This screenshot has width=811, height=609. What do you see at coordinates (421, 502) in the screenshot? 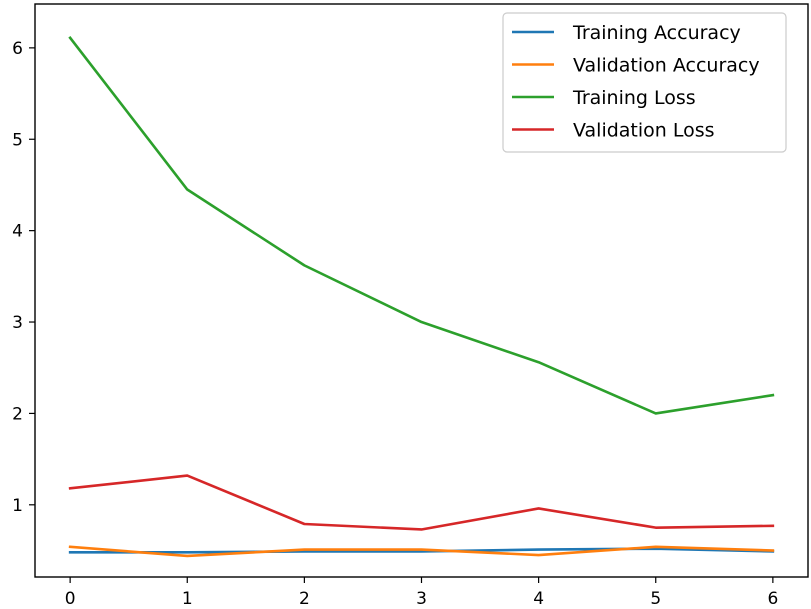
I see `series-line-validation-loss` at bounding box center [421, 502].